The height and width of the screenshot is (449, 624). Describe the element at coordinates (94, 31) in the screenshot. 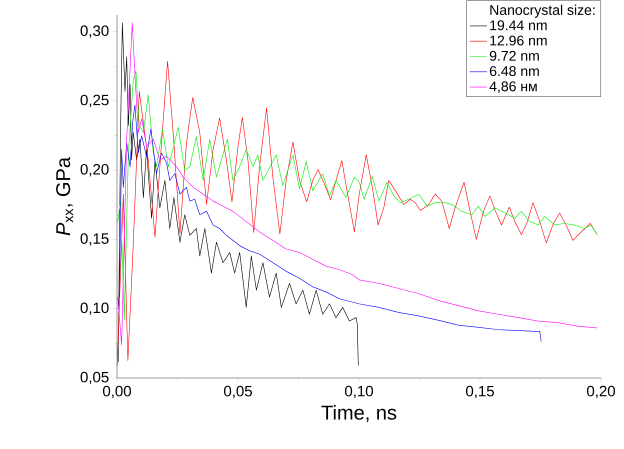

I see `y-tick-label: 0,30` at that location.